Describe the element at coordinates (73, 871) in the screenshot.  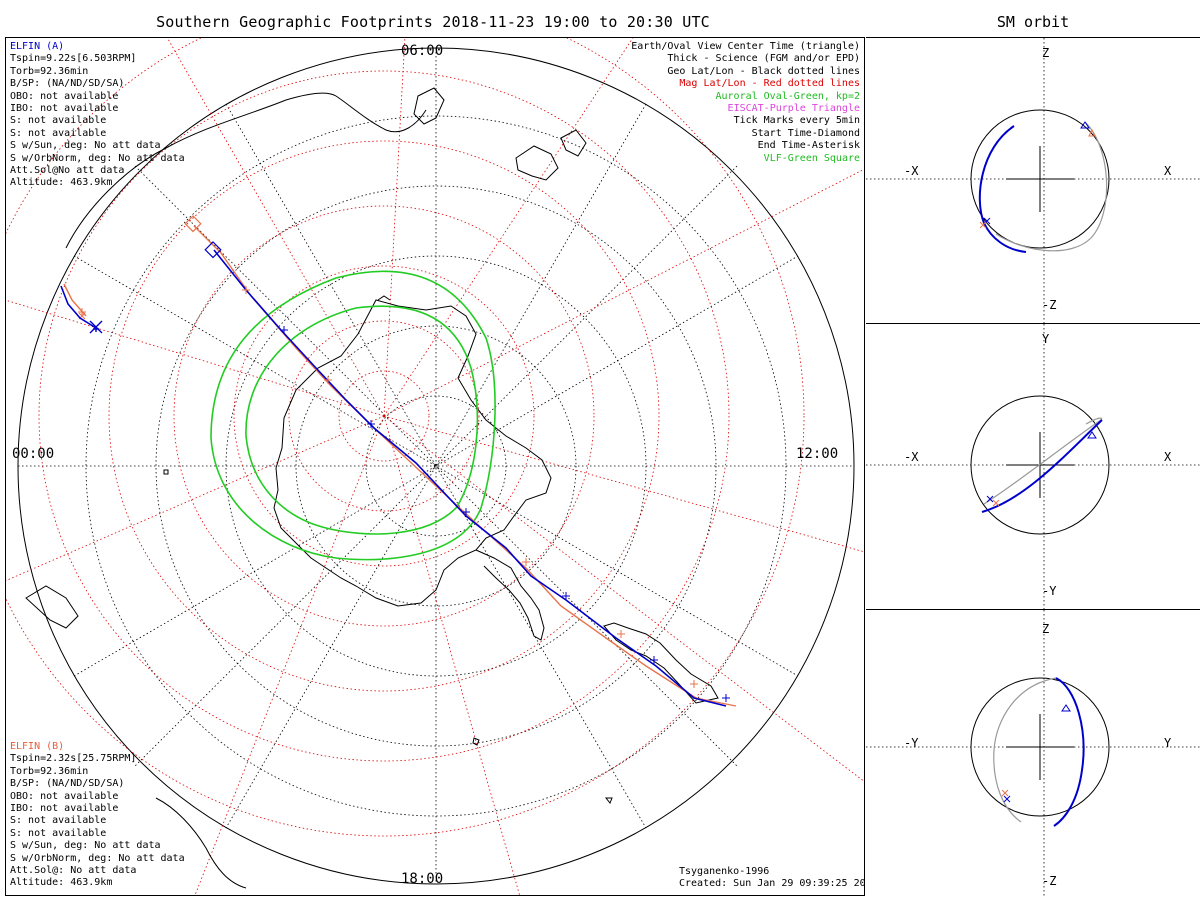
I see `elfin-b-line: Att.Sol@: No att data` at that location.